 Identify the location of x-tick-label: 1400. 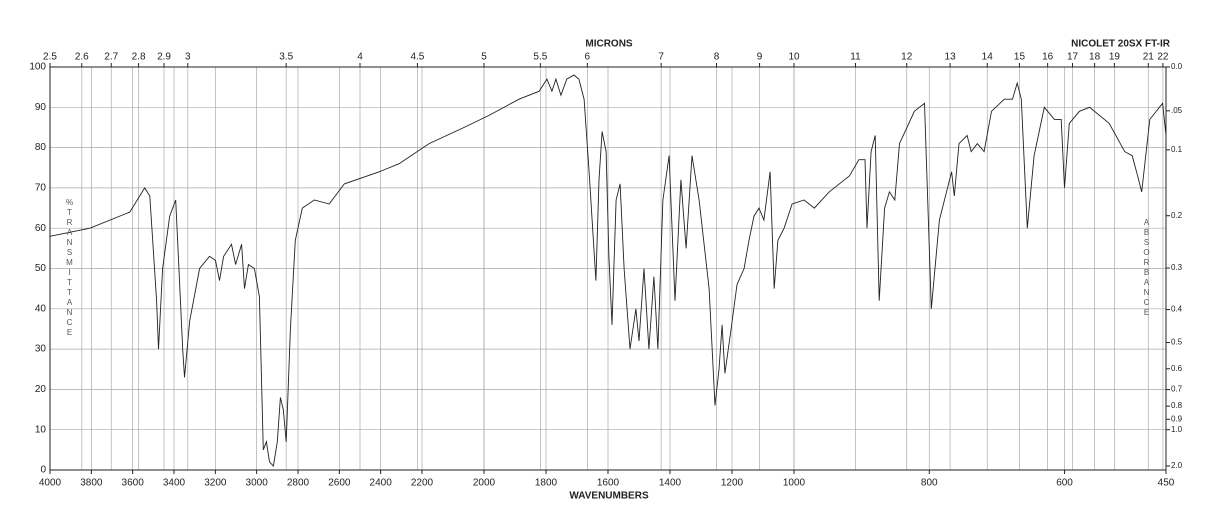
(670, 483).